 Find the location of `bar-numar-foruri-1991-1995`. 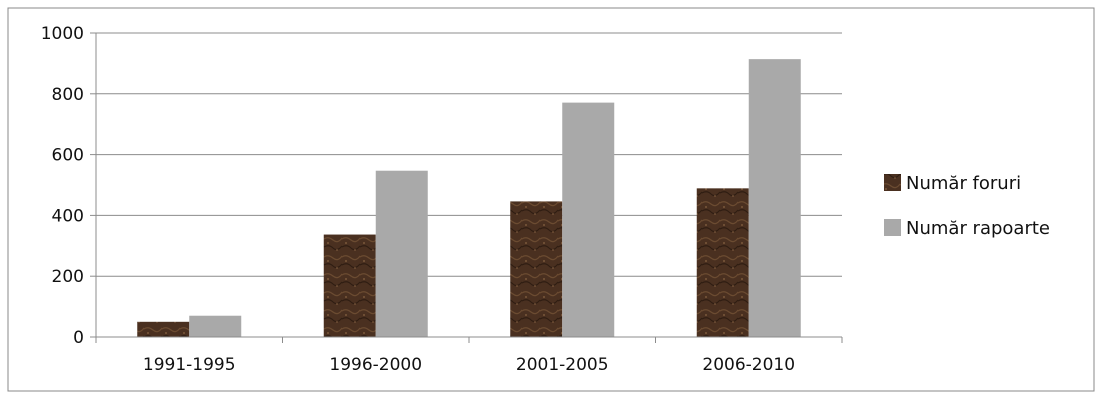

bar-numar-foruri-1991-1995 is located at coordinates (163, 329).